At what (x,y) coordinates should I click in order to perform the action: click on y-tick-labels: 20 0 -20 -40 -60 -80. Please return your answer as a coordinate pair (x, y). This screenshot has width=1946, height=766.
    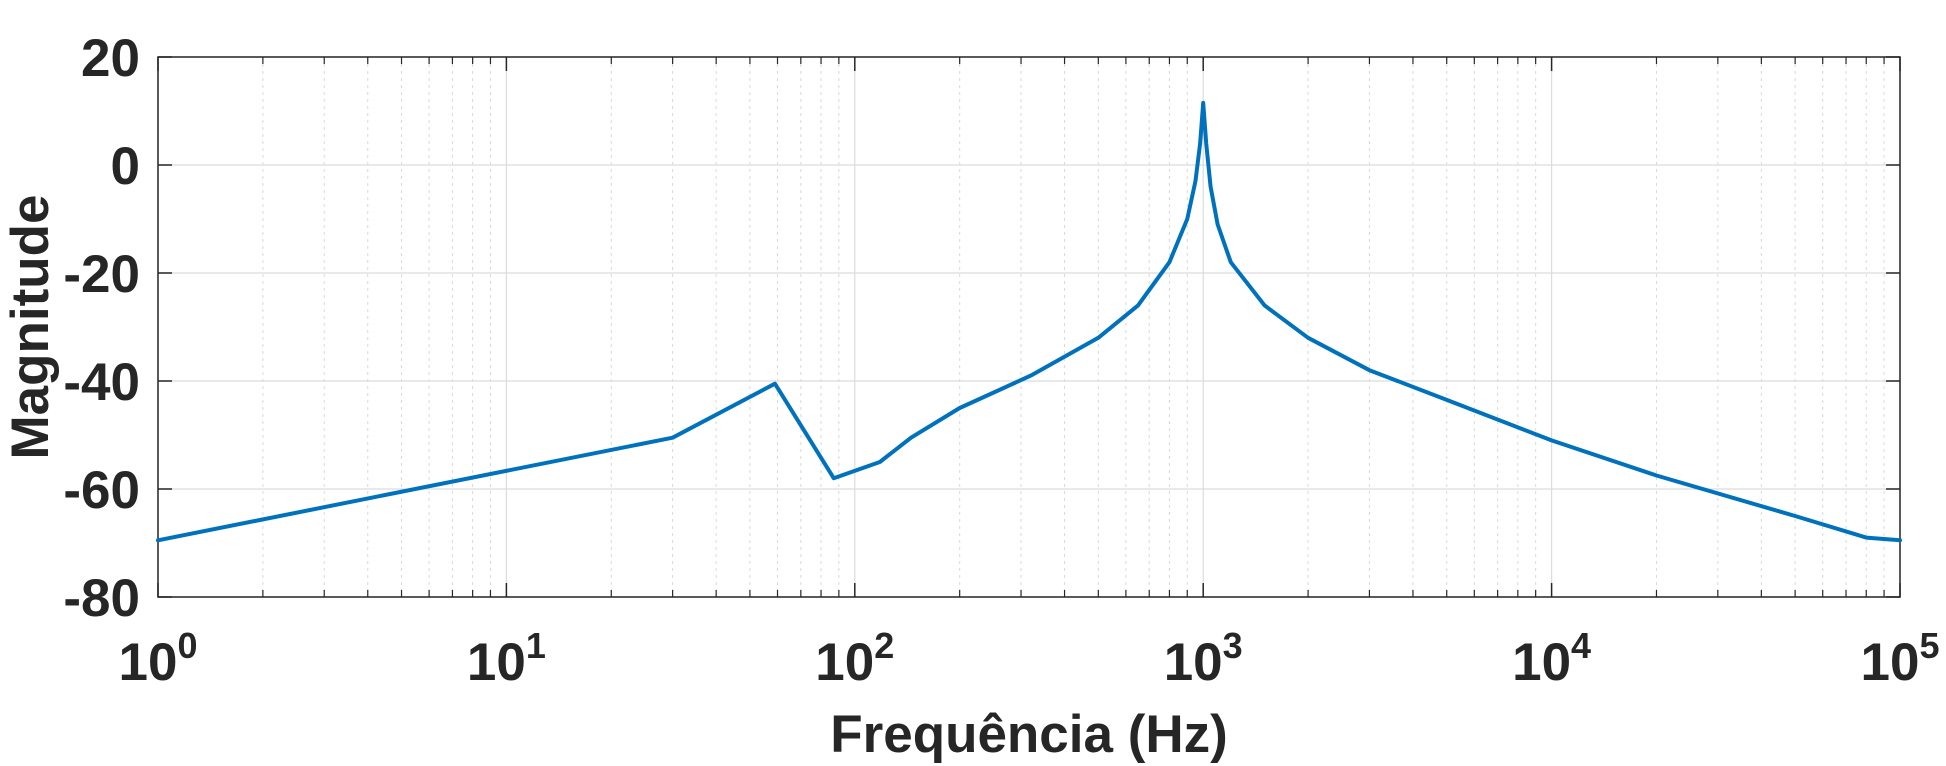
    Looking at the image, I should click on (101, 328).